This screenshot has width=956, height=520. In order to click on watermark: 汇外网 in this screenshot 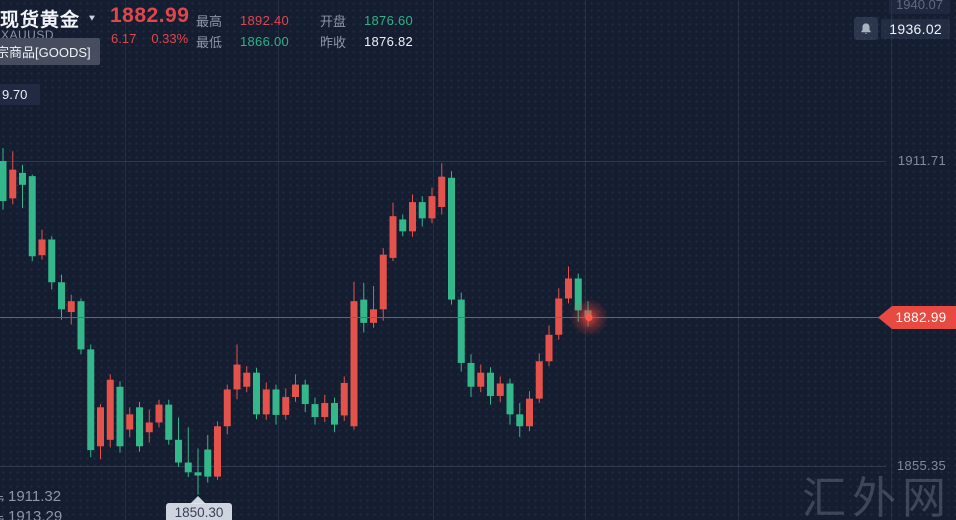, I will do `click(877, 497)`.